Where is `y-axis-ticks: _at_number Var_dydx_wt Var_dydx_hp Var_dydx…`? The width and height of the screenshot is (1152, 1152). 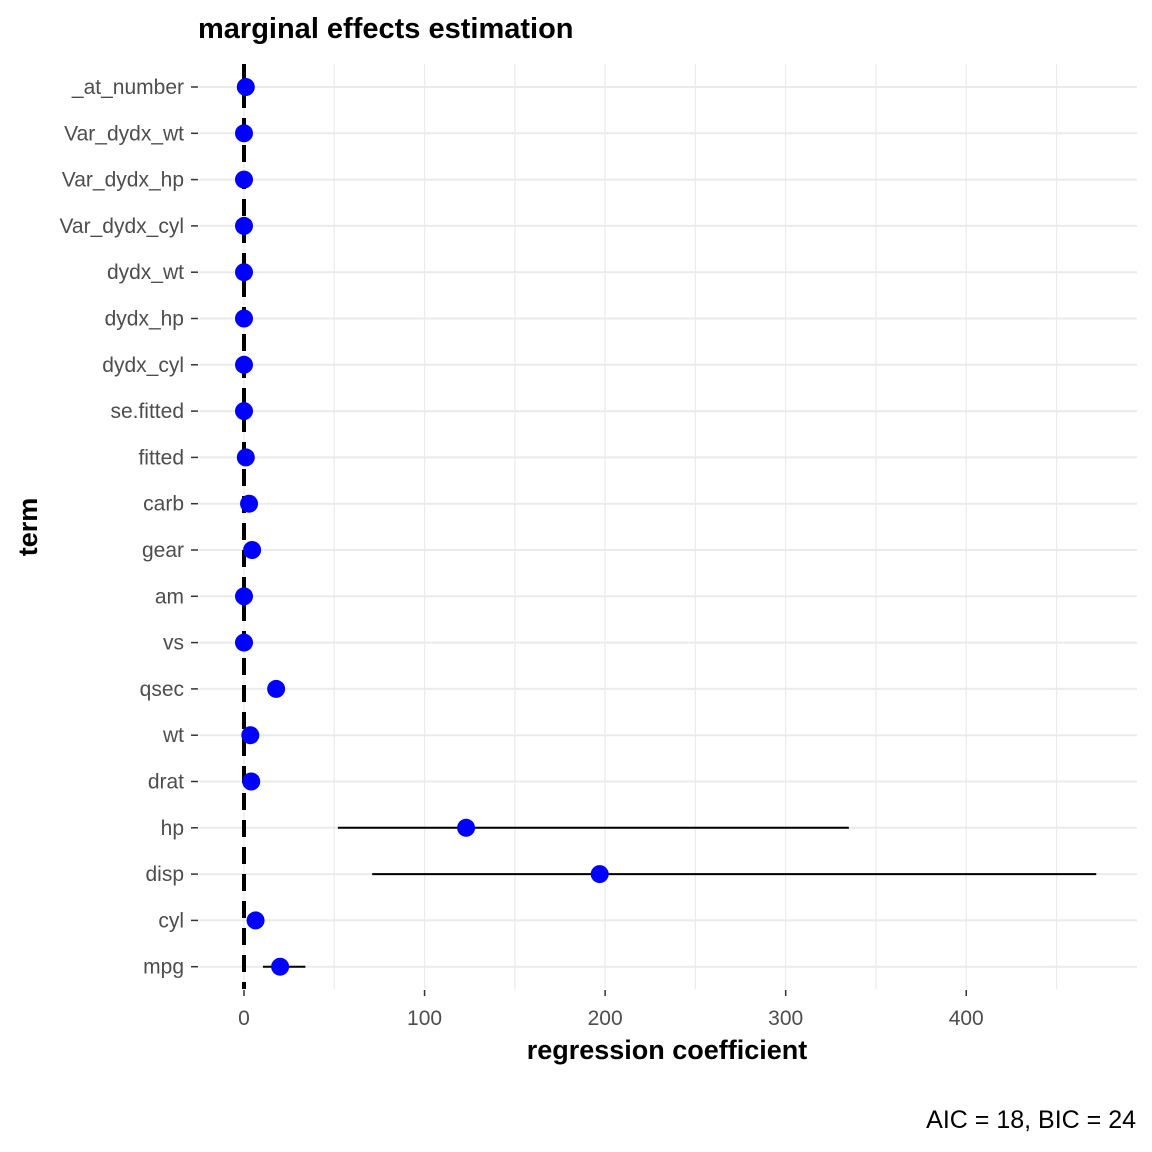 y-axis-ticks: _at_number Var_dydx_wt Var_dydx_hp Var_dydx… is located at coordinates (128, 527).